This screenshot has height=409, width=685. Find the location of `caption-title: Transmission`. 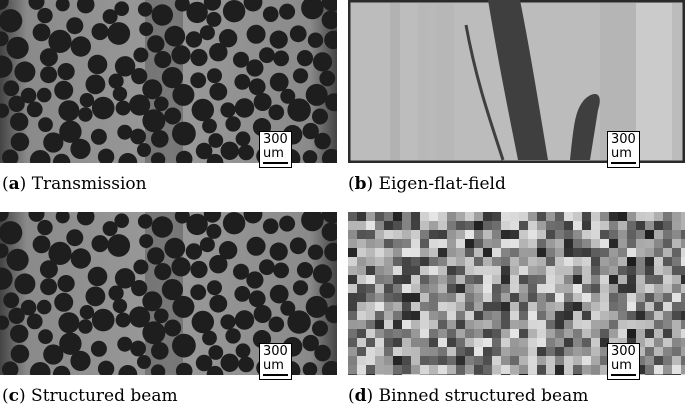

caption-title: Transmission is located at coordinates (89, 184).